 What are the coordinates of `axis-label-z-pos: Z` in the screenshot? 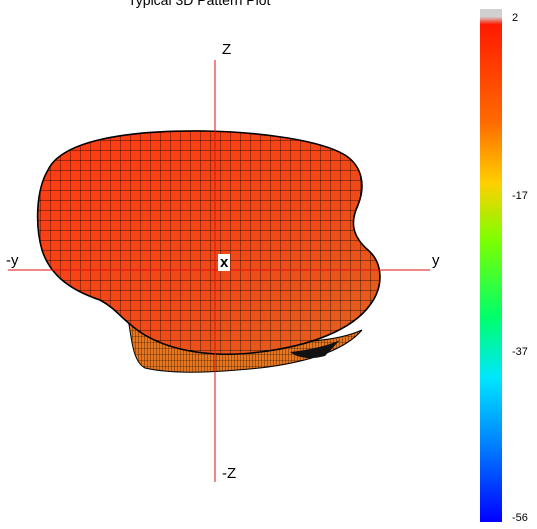 It's located at (227, 49).